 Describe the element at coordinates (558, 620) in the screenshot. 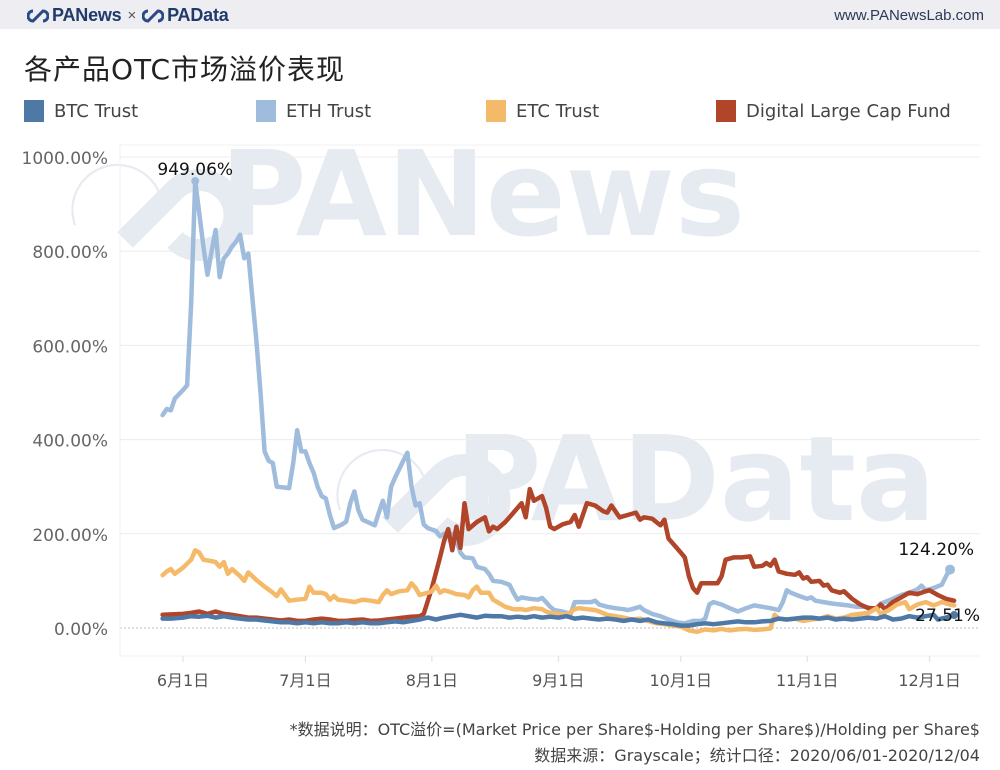

I see `series-btc-trust` at that location.